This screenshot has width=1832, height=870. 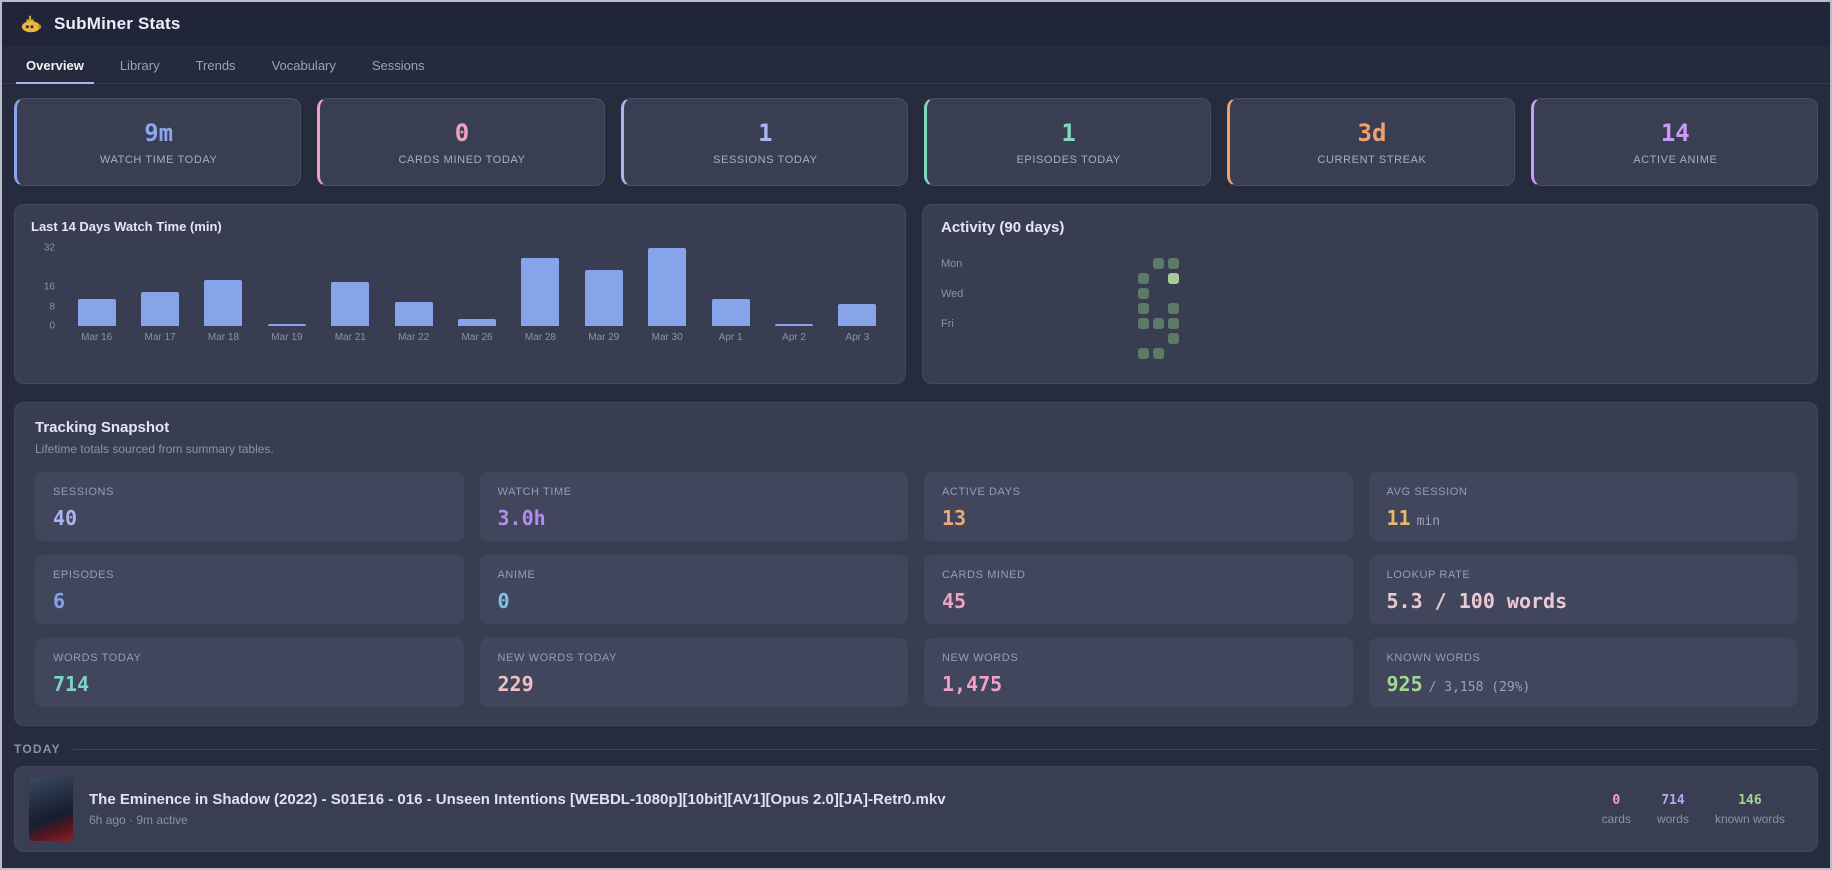 I want to click on x-tick-label: Mar 22, so click(x=414, y=337).